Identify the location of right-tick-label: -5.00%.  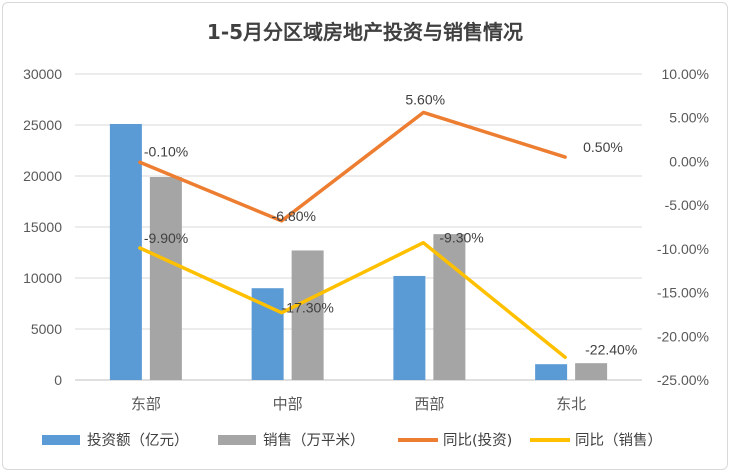
(687, 205).